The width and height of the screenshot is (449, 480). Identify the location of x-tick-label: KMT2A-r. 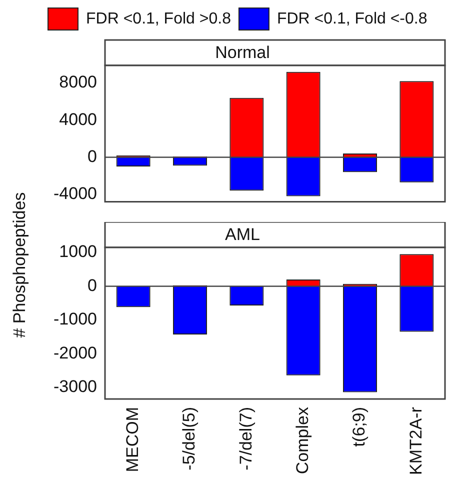
(416, 440).